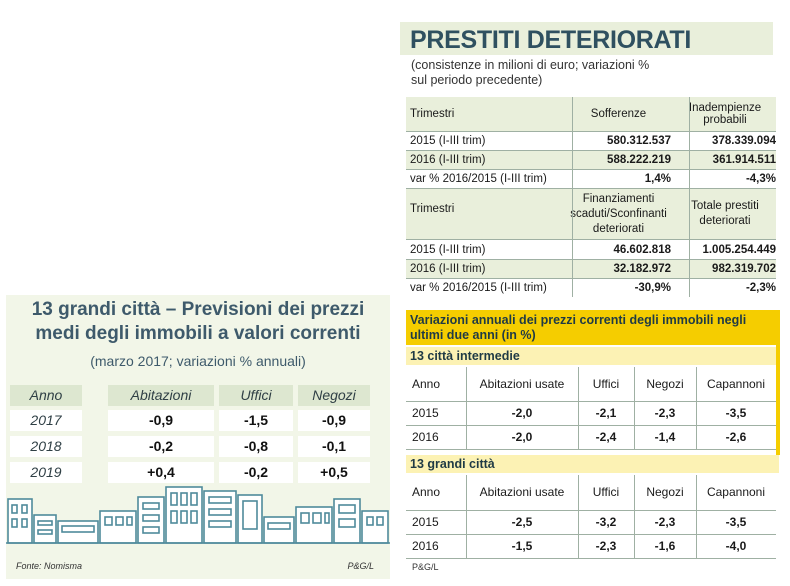  I want to click on section-grandi-citta: 13 grandi città, so click(592, 464).